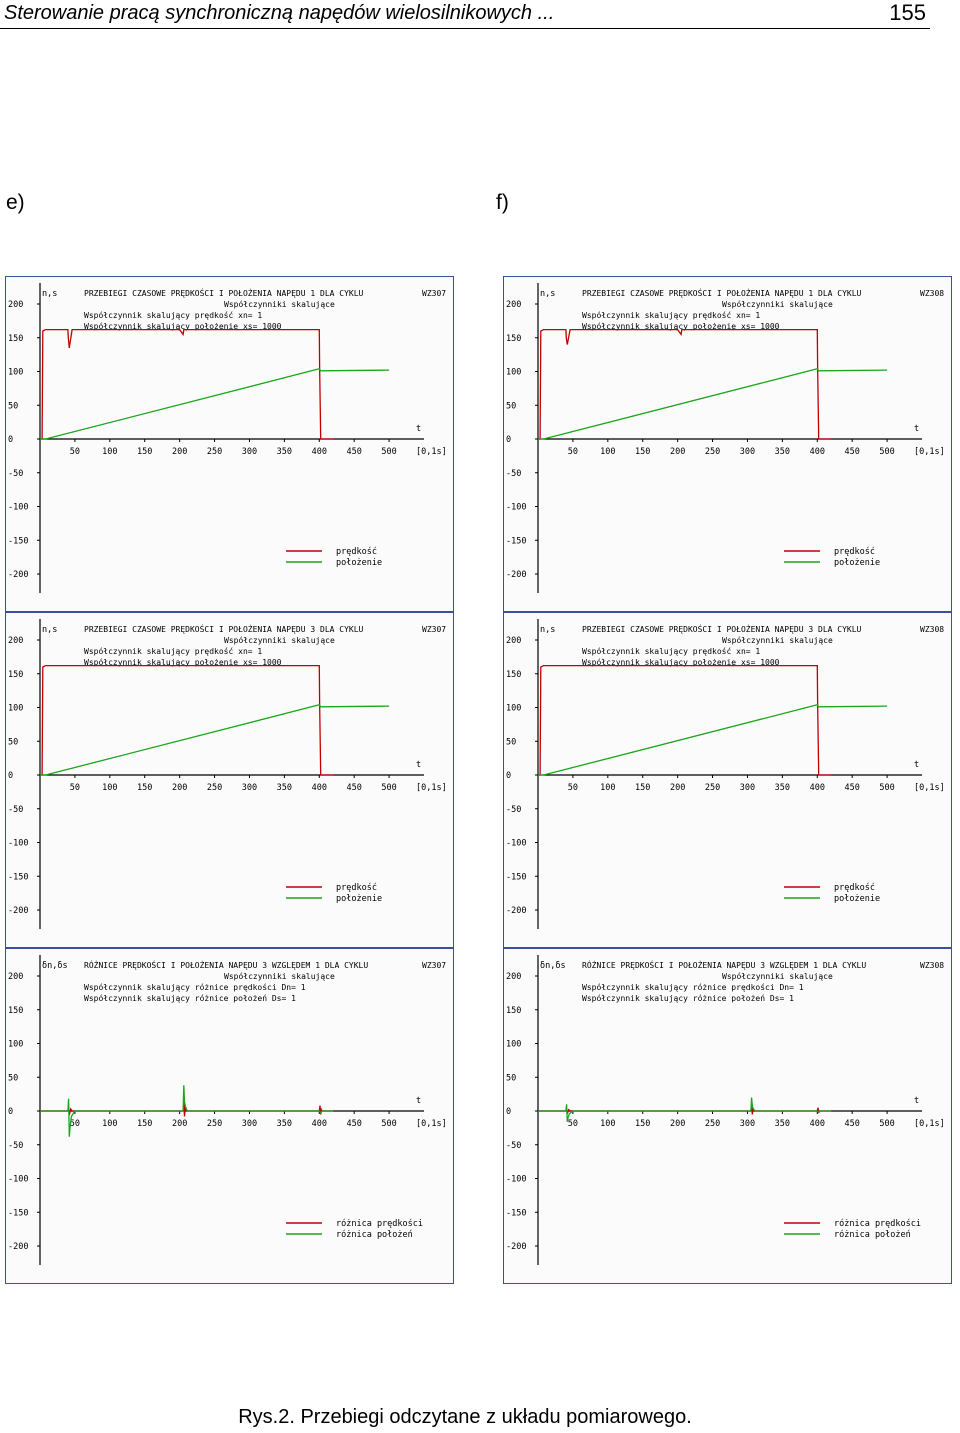  Describe the element at coordinates (374, 1234) in the screenshot. I see `legend-label: różnica położeń` at that location.